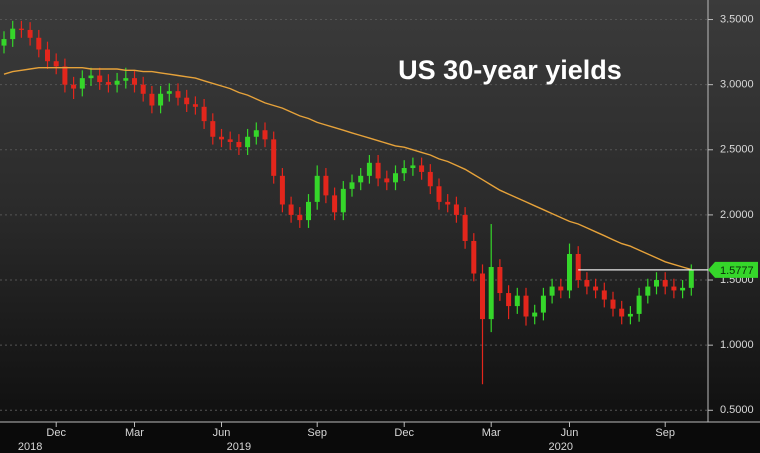 The height and width of the screenshot is (453, 760). I want to click on y-tick-label: 2.5000, so click(737, 150).